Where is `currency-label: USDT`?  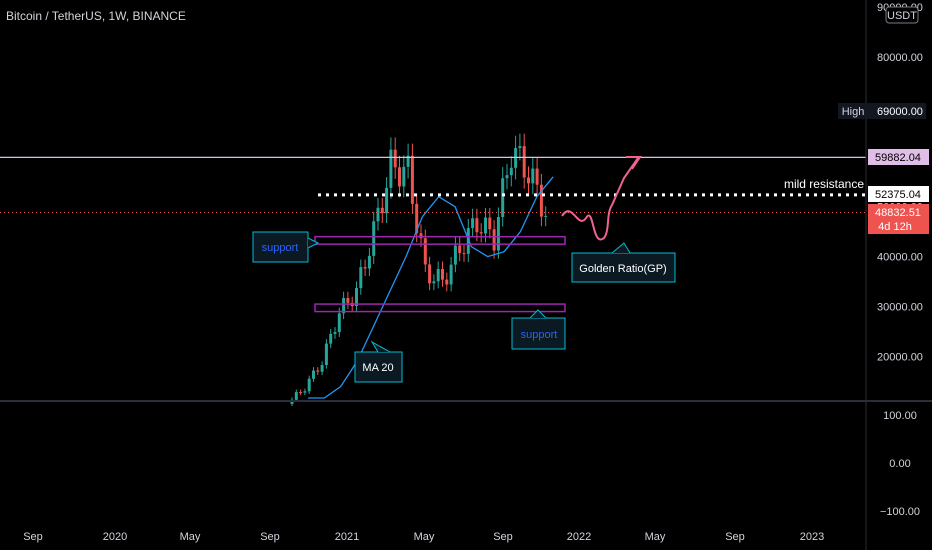 currency-label: USDT is located at coordinates (902, 16).